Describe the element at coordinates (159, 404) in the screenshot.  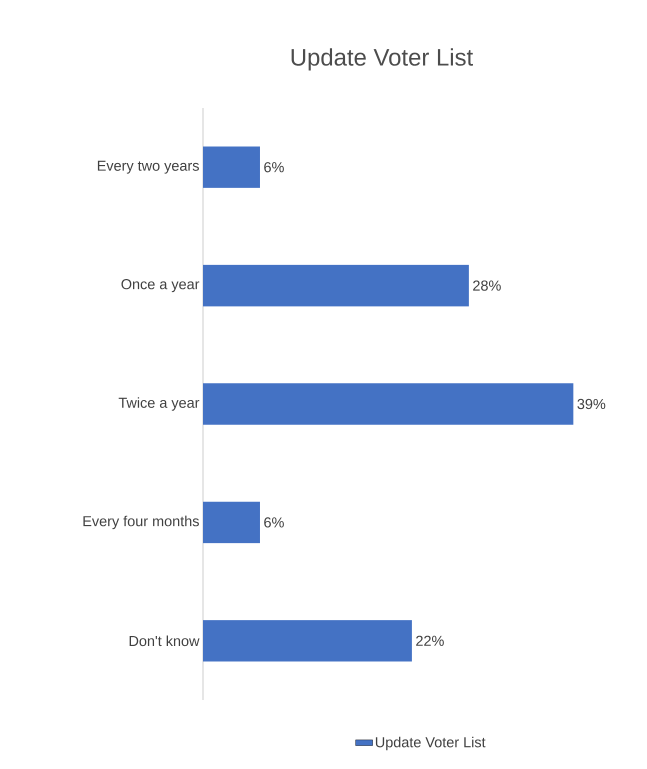
I see `y-tick-label: Twice a year` at that location.